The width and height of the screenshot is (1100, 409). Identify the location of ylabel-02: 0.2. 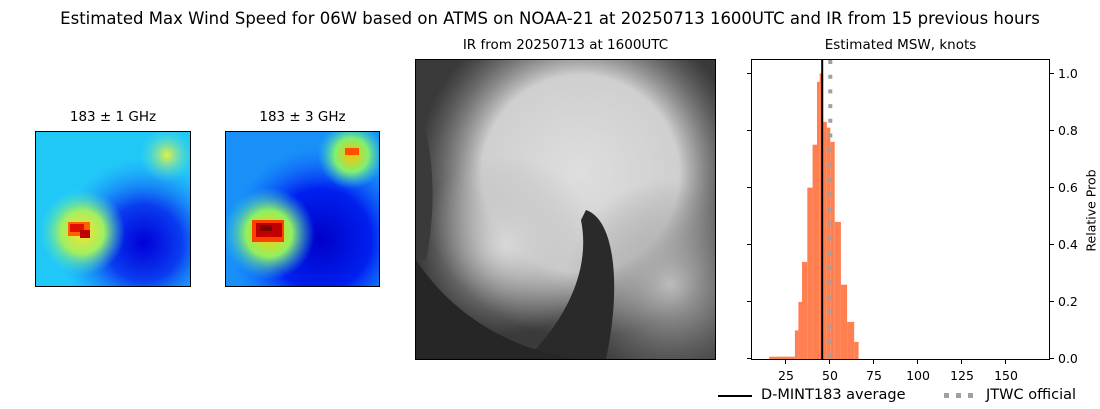
(1068, 301).